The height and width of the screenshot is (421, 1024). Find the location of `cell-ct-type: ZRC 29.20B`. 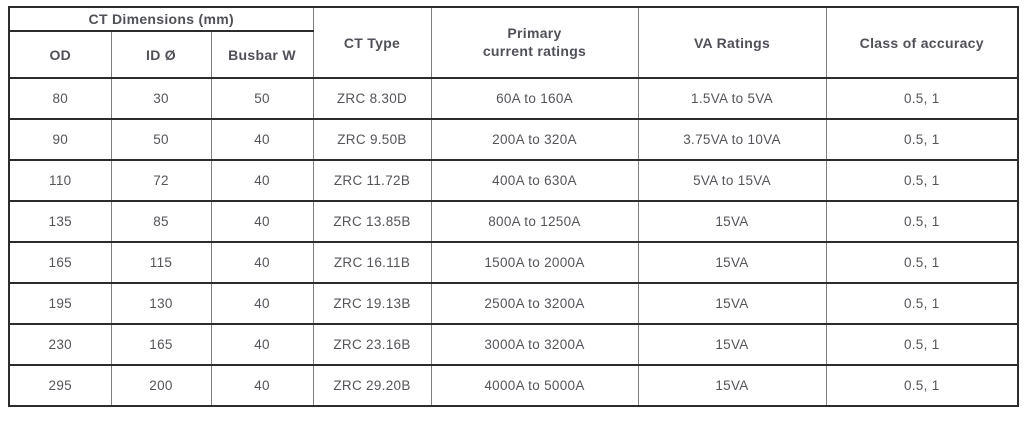

cell-ct-type: ZRC 29.20B is located at coordinates (372, 385).